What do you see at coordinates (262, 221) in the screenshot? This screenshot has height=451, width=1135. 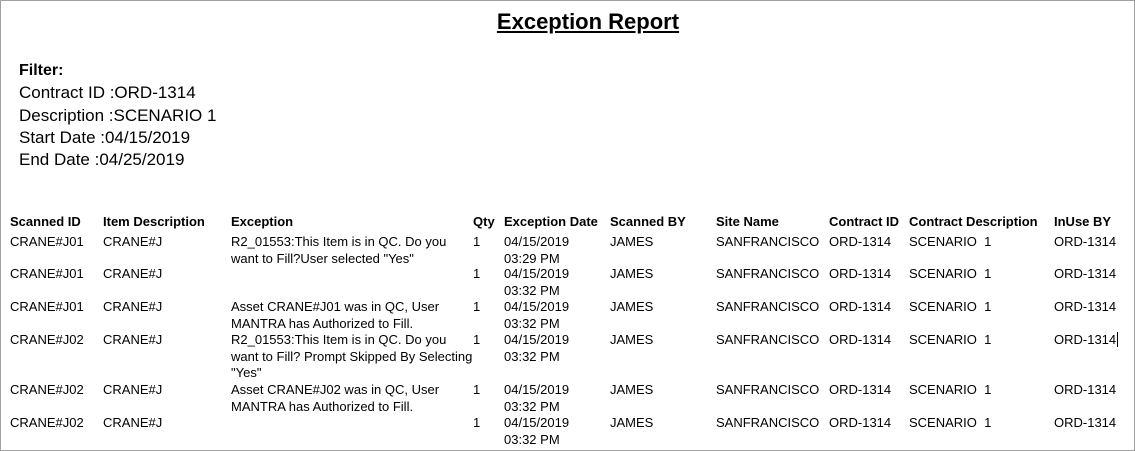 I see `column-header: Exception` at bounding box center [262, 221].